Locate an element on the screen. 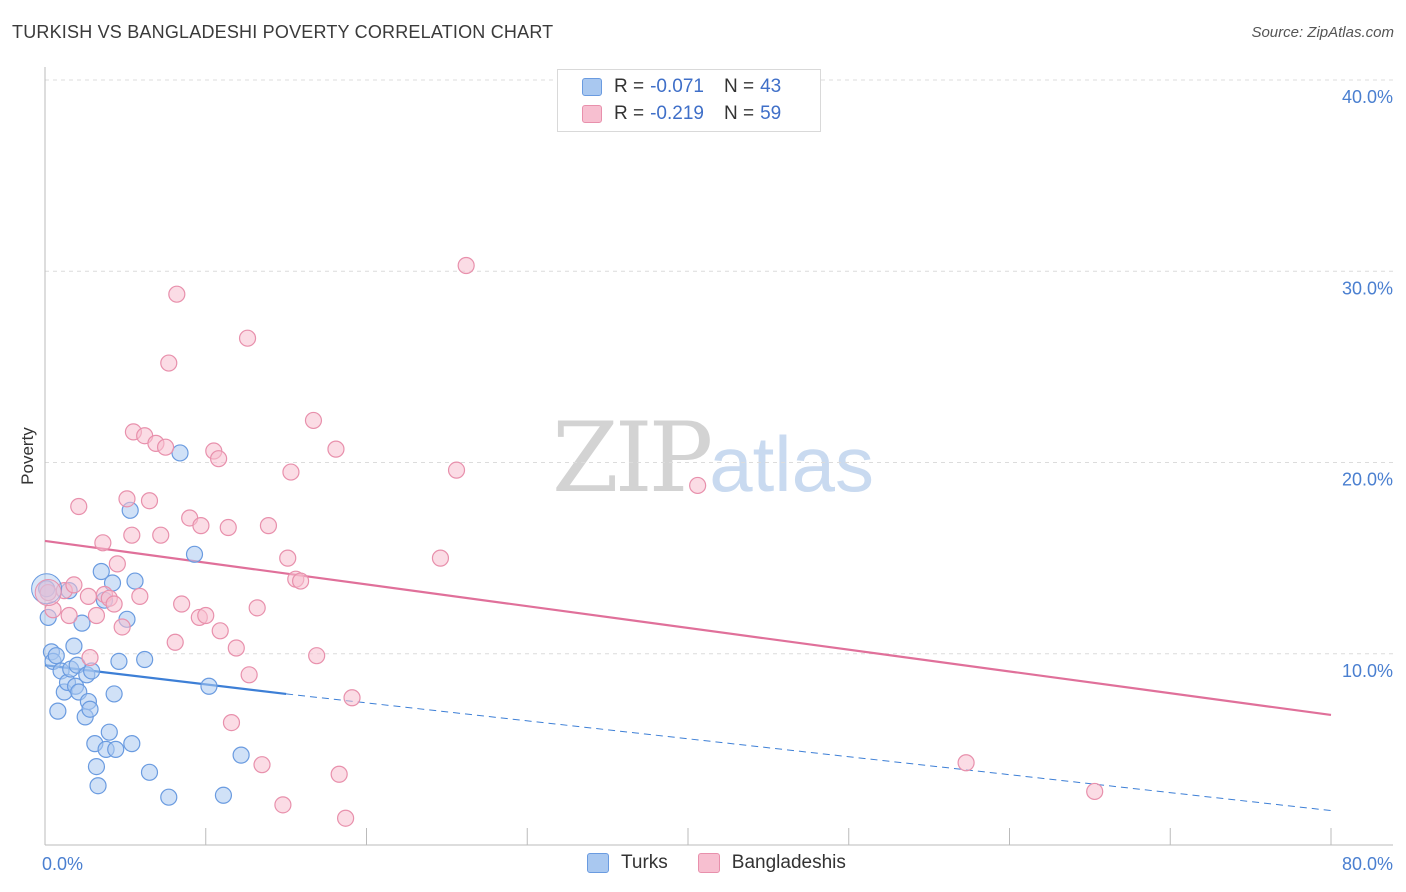  y-tick-label: 10.0% is located at coordinates (1367, 671).